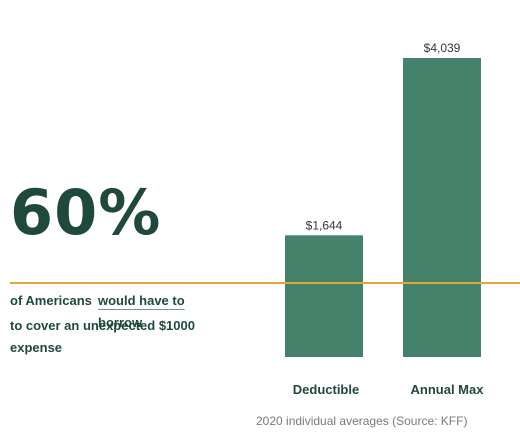  What do you see at coordinates (324, 296) in the screenshot?
I see `bar-deductible` at bounding box center [324, 296].